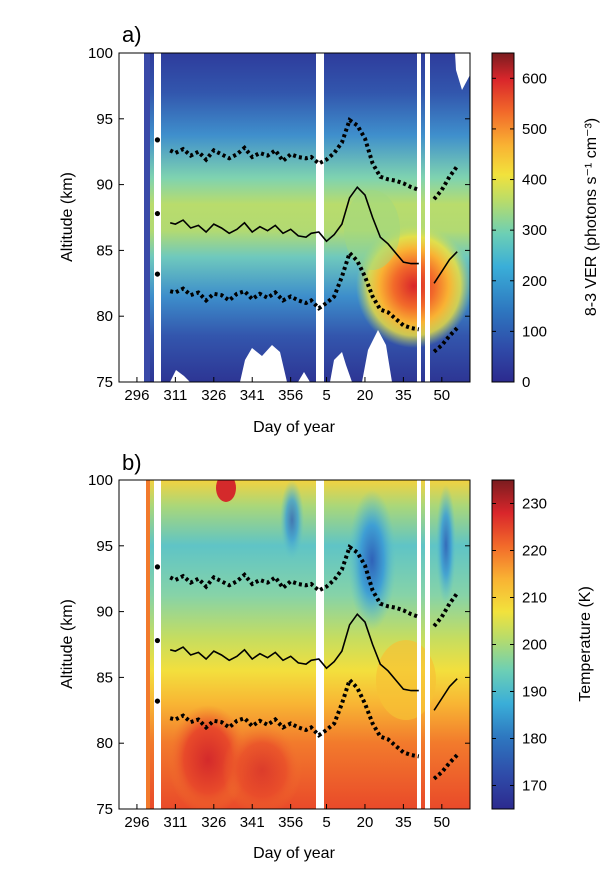  Describe the element at coordinates (67, 644) in the screenshot. I see `panel-b-ylabel: Altitude (km)` at that location.